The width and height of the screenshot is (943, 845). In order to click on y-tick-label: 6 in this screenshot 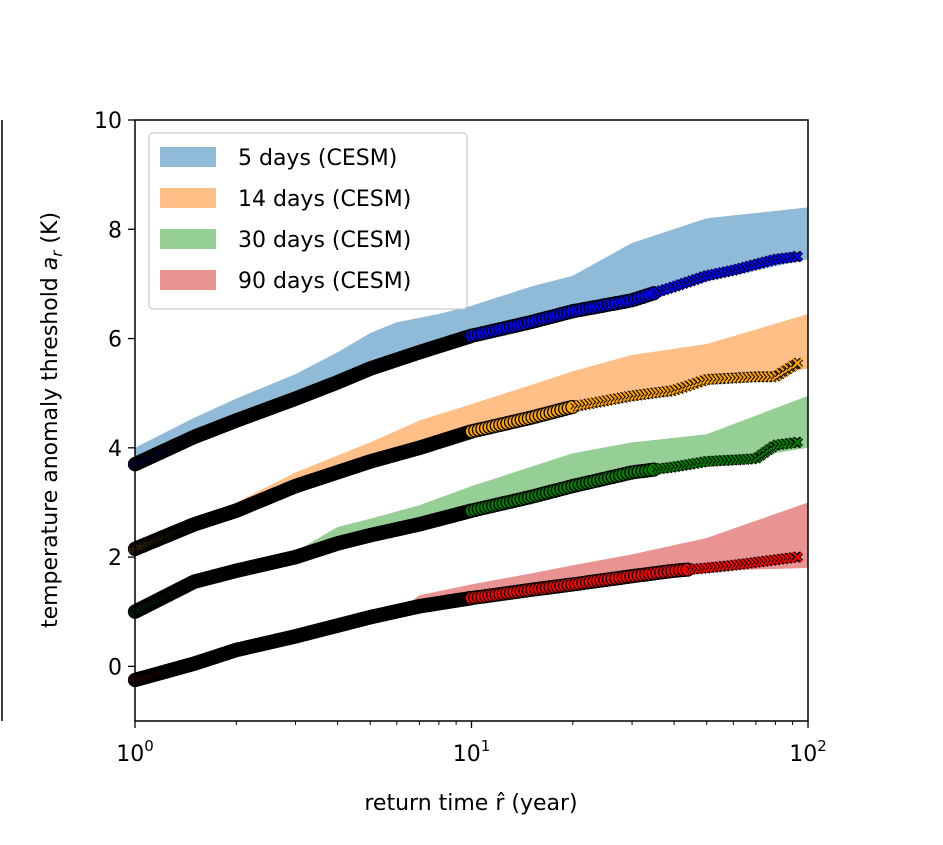, I will do `click(115, 340)`.